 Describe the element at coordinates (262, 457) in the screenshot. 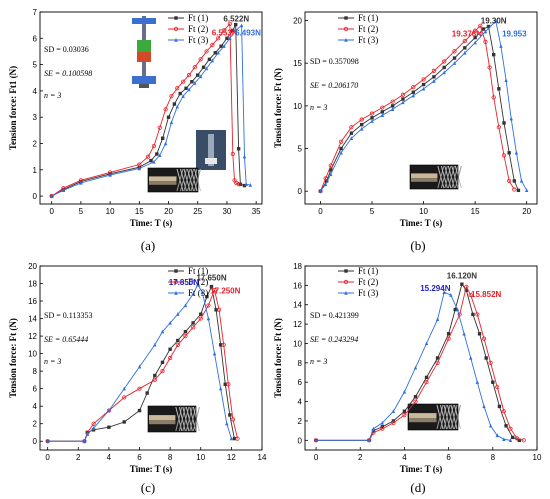

I see `x-tick-label: 14` at that location.